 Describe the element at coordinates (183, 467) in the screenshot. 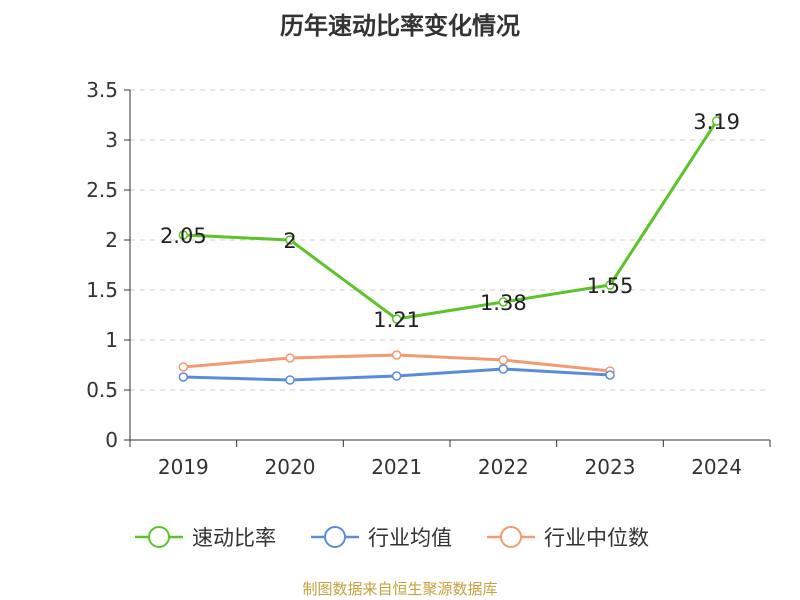

I see `x-tick-label: 2019` at that location.